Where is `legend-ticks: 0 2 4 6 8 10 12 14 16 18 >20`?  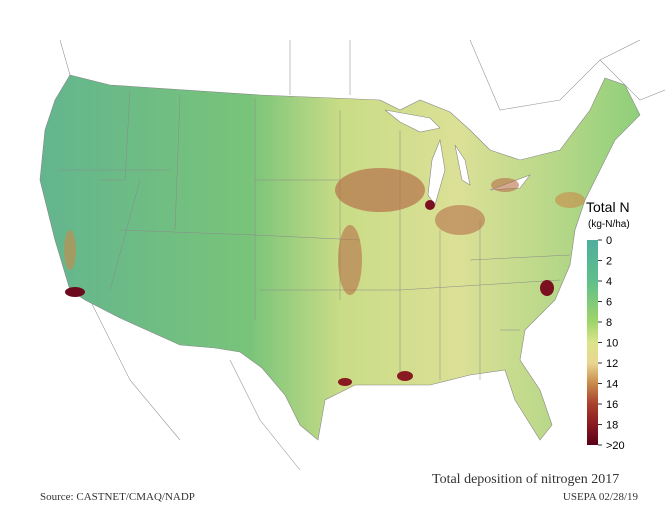 legend-ticks: 0 2 4 6 8 10 12 14 16 18 >20 is located at coordinates (611, 343).